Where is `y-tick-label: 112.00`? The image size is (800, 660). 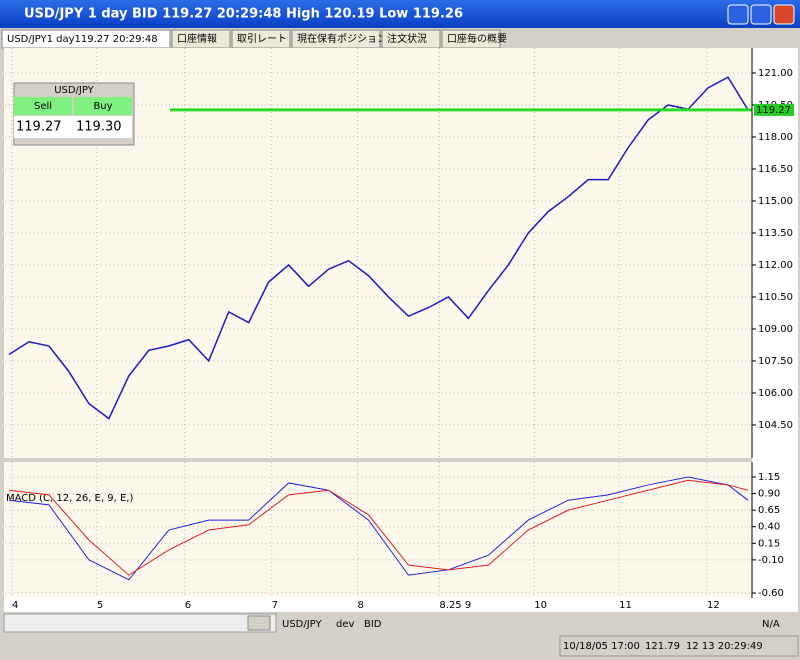
y-tick-label: 112.00 is located at coordinates (775, 265).